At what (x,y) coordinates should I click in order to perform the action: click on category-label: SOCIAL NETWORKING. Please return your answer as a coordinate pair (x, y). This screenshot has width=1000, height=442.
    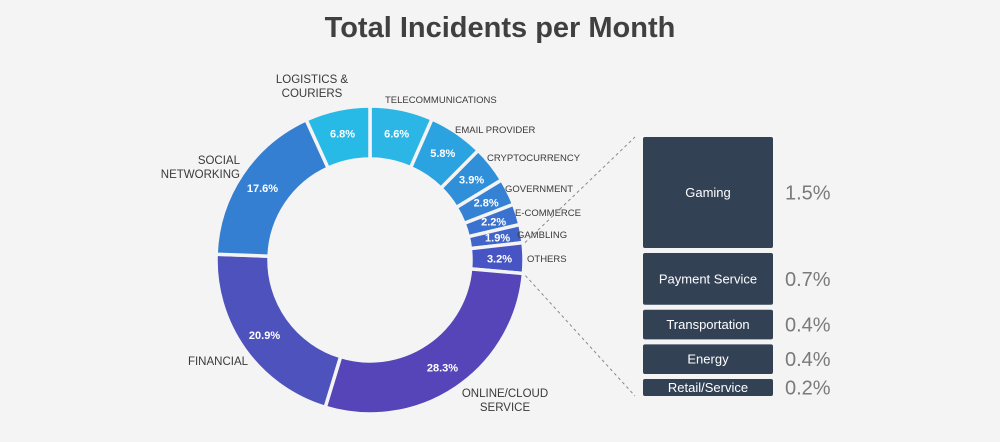
    Looking at the image, I should click on (201, 168).